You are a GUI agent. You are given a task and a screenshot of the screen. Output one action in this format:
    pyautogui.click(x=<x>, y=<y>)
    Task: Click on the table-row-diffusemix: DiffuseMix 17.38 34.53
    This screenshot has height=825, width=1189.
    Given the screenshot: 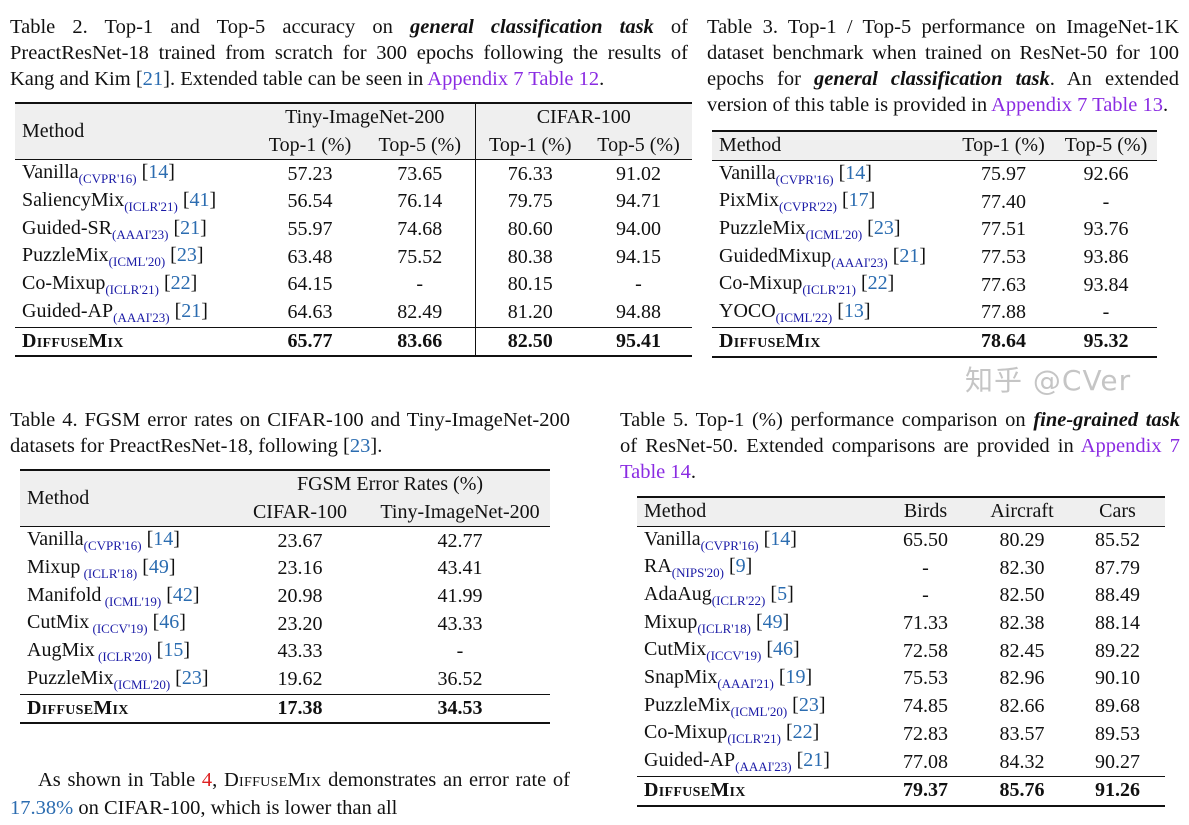 What is the action you would take?
    pyautogui.click(x=285, y=708)
    